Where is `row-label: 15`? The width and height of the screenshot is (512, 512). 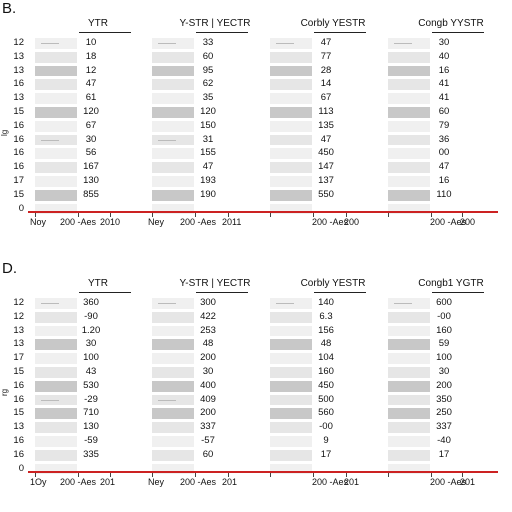 row-label: 15 is located at coordinates (18, 413).